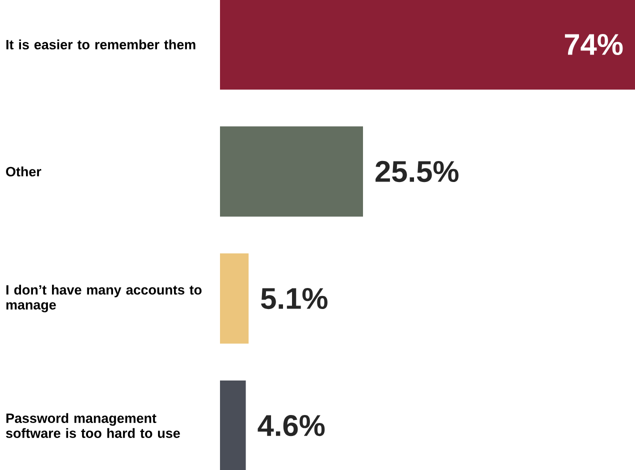 This screenshot has height=470, width=635. What do you see at coordinates (417, 171) in the screenshot?
I see `data-label: 25.5%` at bounding box center [417, 171].